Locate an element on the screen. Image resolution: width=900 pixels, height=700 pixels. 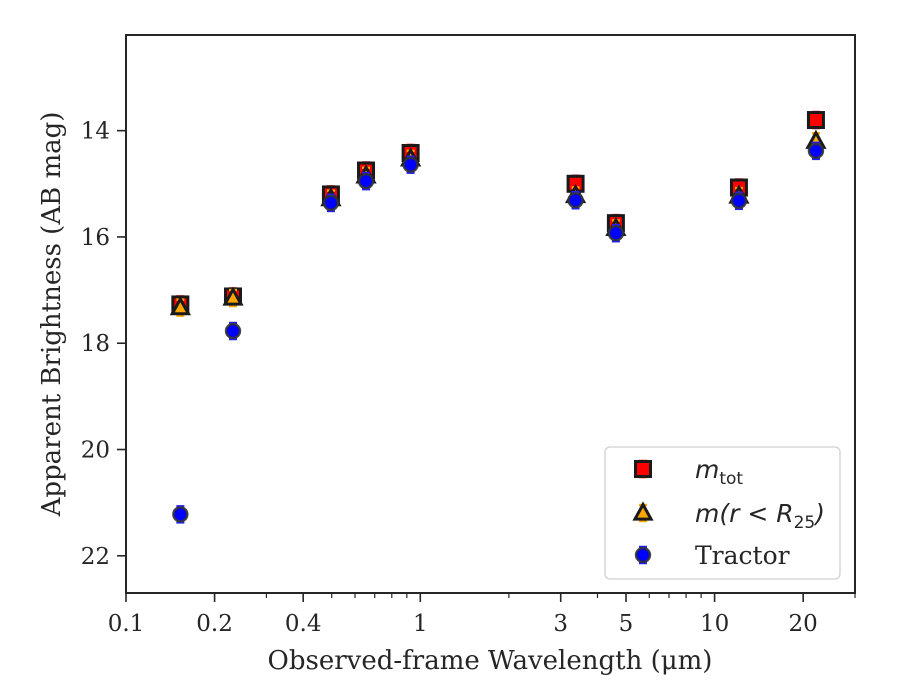
legend: mtot m(r < R25) Tractor is located at coordinates (722, 513).